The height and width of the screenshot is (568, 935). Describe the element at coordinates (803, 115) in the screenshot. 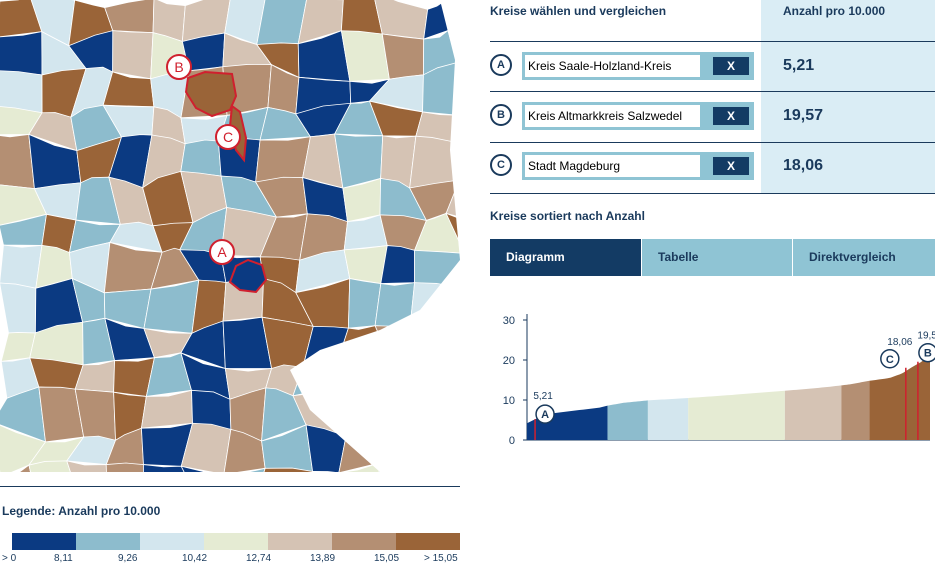

I see `compare-value-b: 19,57` at that location.